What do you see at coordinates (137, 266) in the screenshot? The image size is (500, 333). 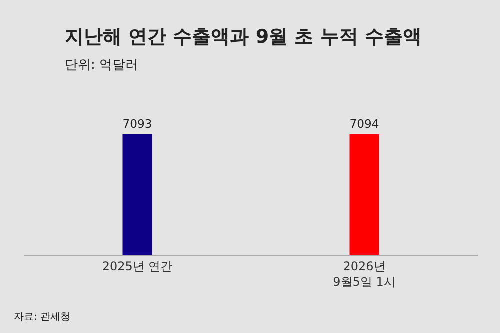 I see `x-tick-label: 2025년 연간` at bounding box center [137, 266].